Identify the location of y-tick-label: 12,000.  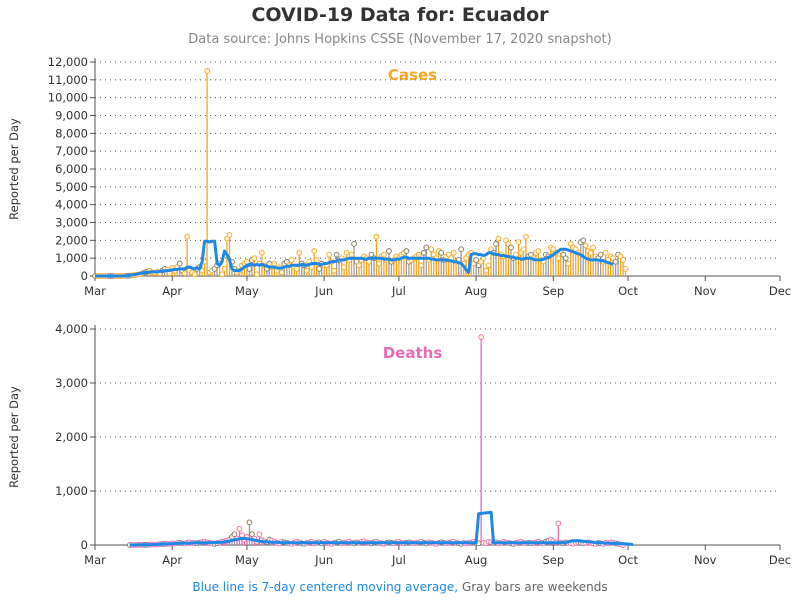
(68, 62).